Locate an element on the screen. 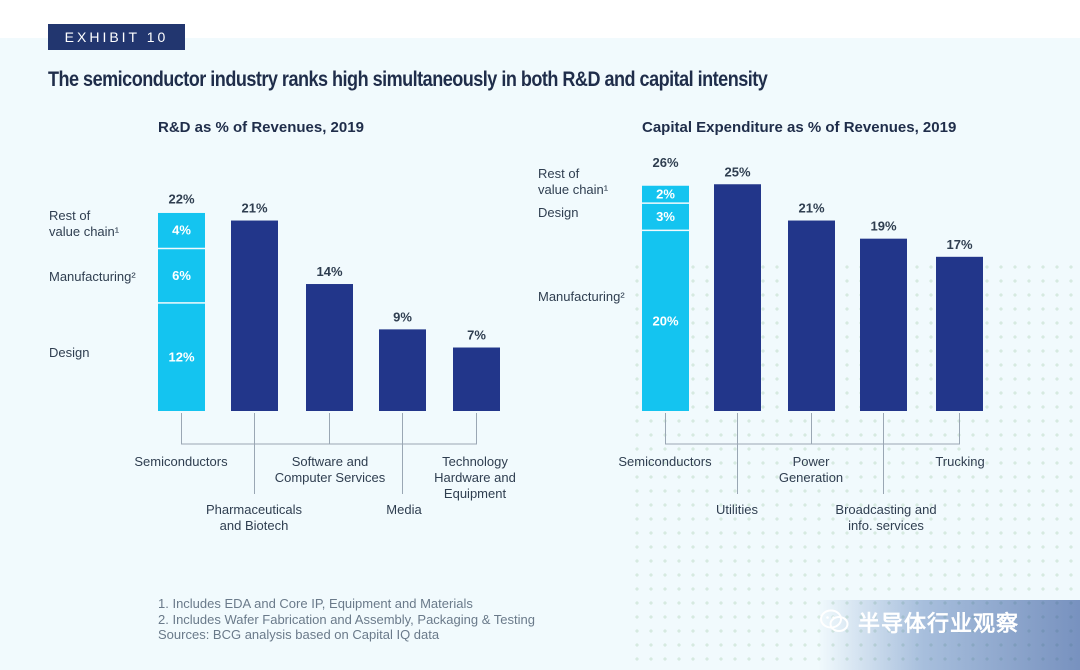 Image resolution: width=1080 pixels, height=670 pixels. exhibit-label: EXHIBIT 10 is located at coordinates (116, 37).